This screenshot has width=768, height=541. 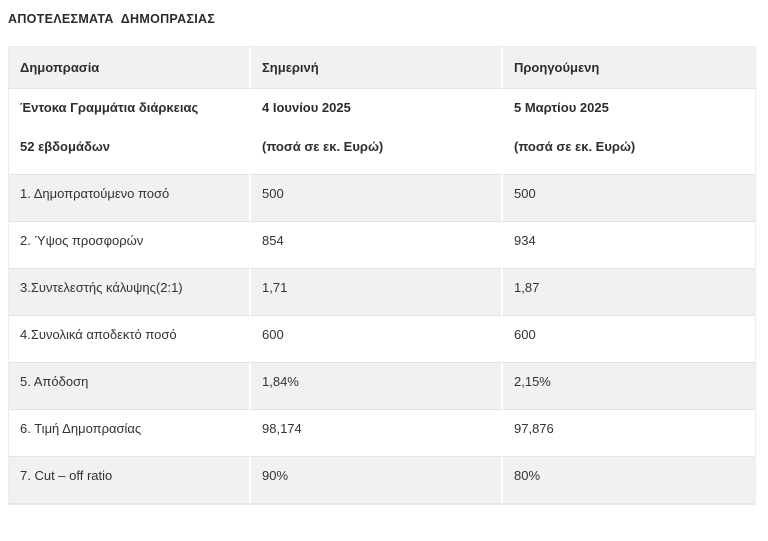 I want to click on table-row: 5. Απόδοση 1,84% 2,15%, so click(x=382, y=386).